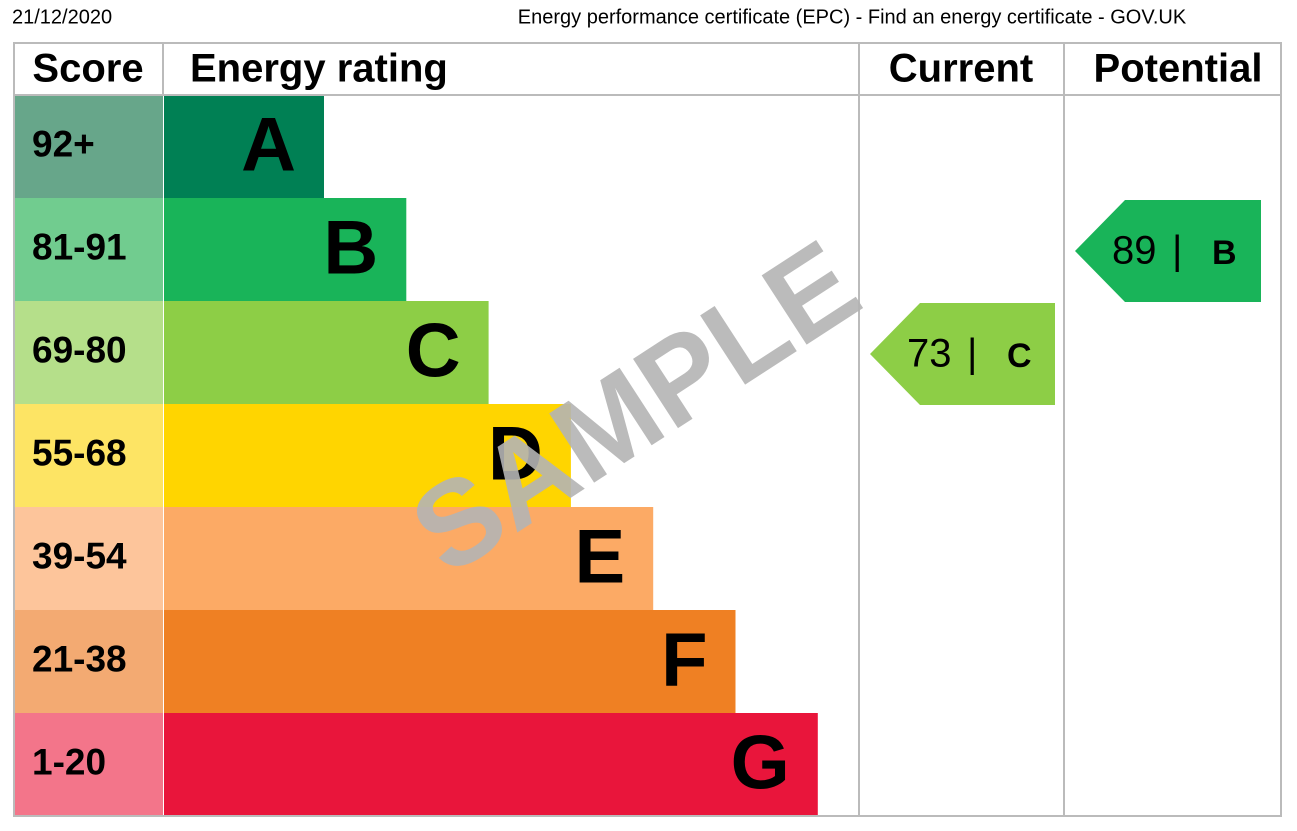 The image size is (1297, 831). What do you see at coordinates (319, 69) in the screenshot?
I see `column-header: Energy rating` at bounding box center [319, 69].